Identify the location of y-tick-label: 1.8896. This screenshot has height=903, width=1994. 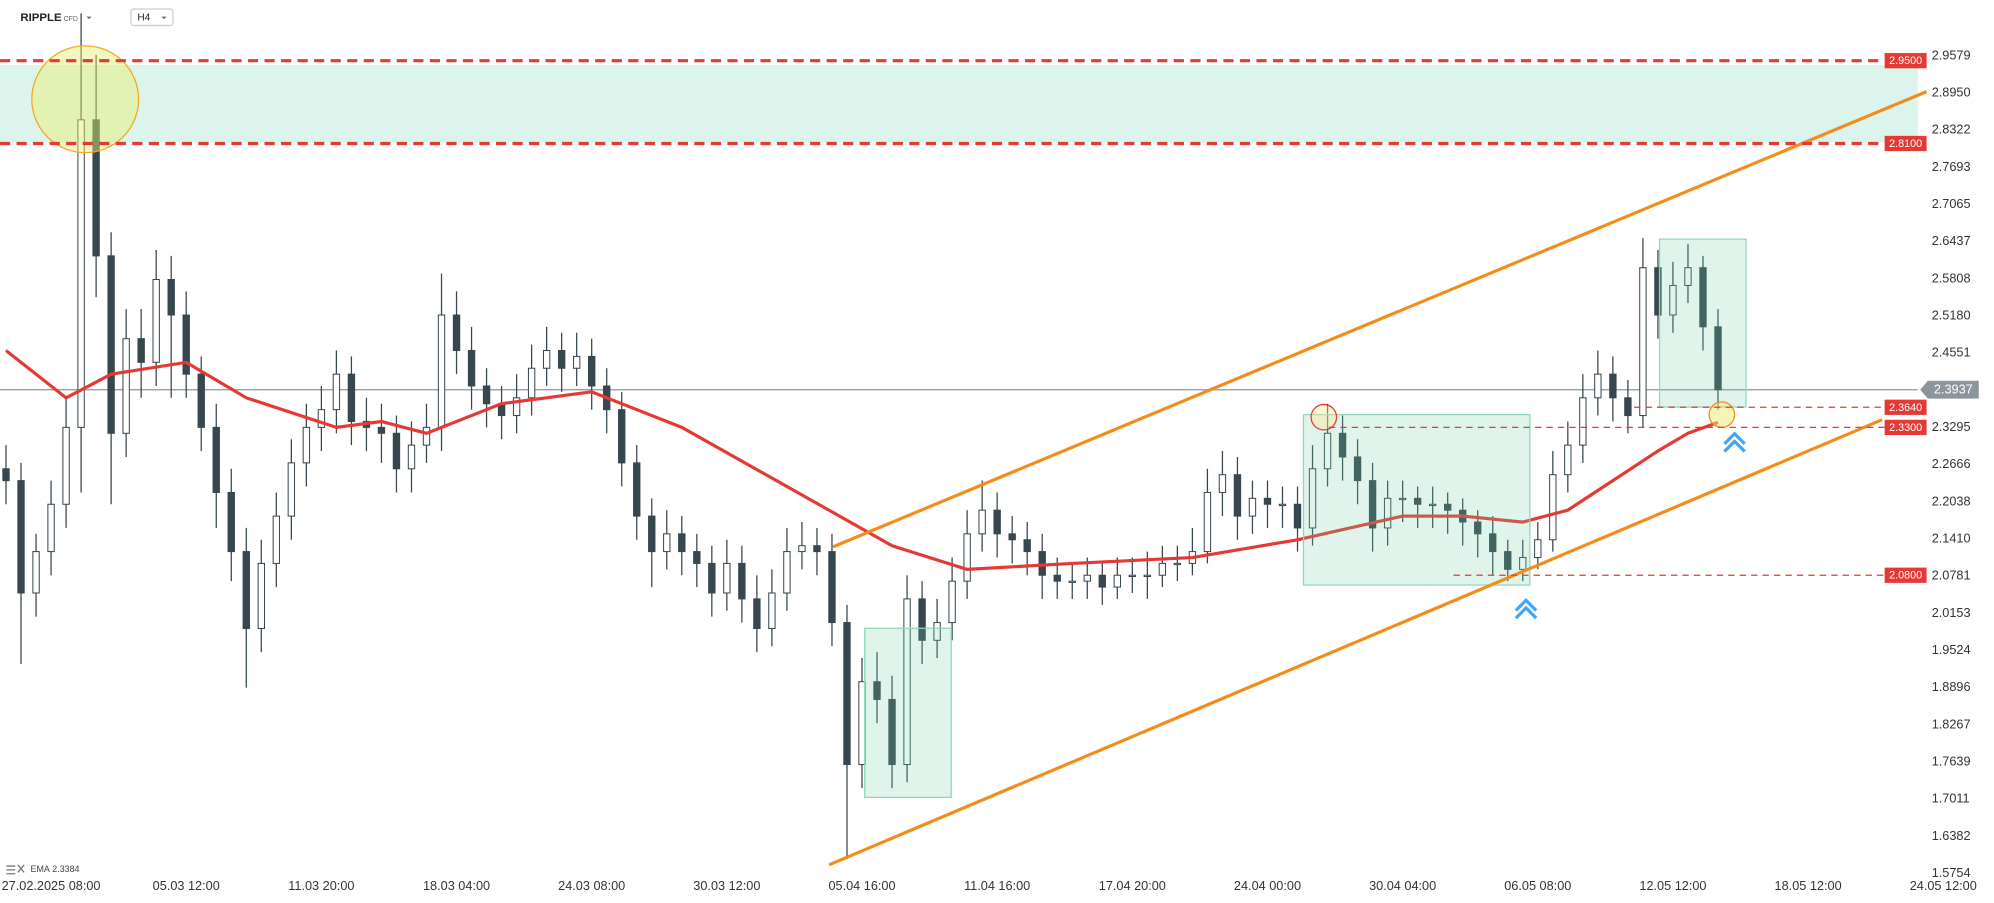
(1951, 686).